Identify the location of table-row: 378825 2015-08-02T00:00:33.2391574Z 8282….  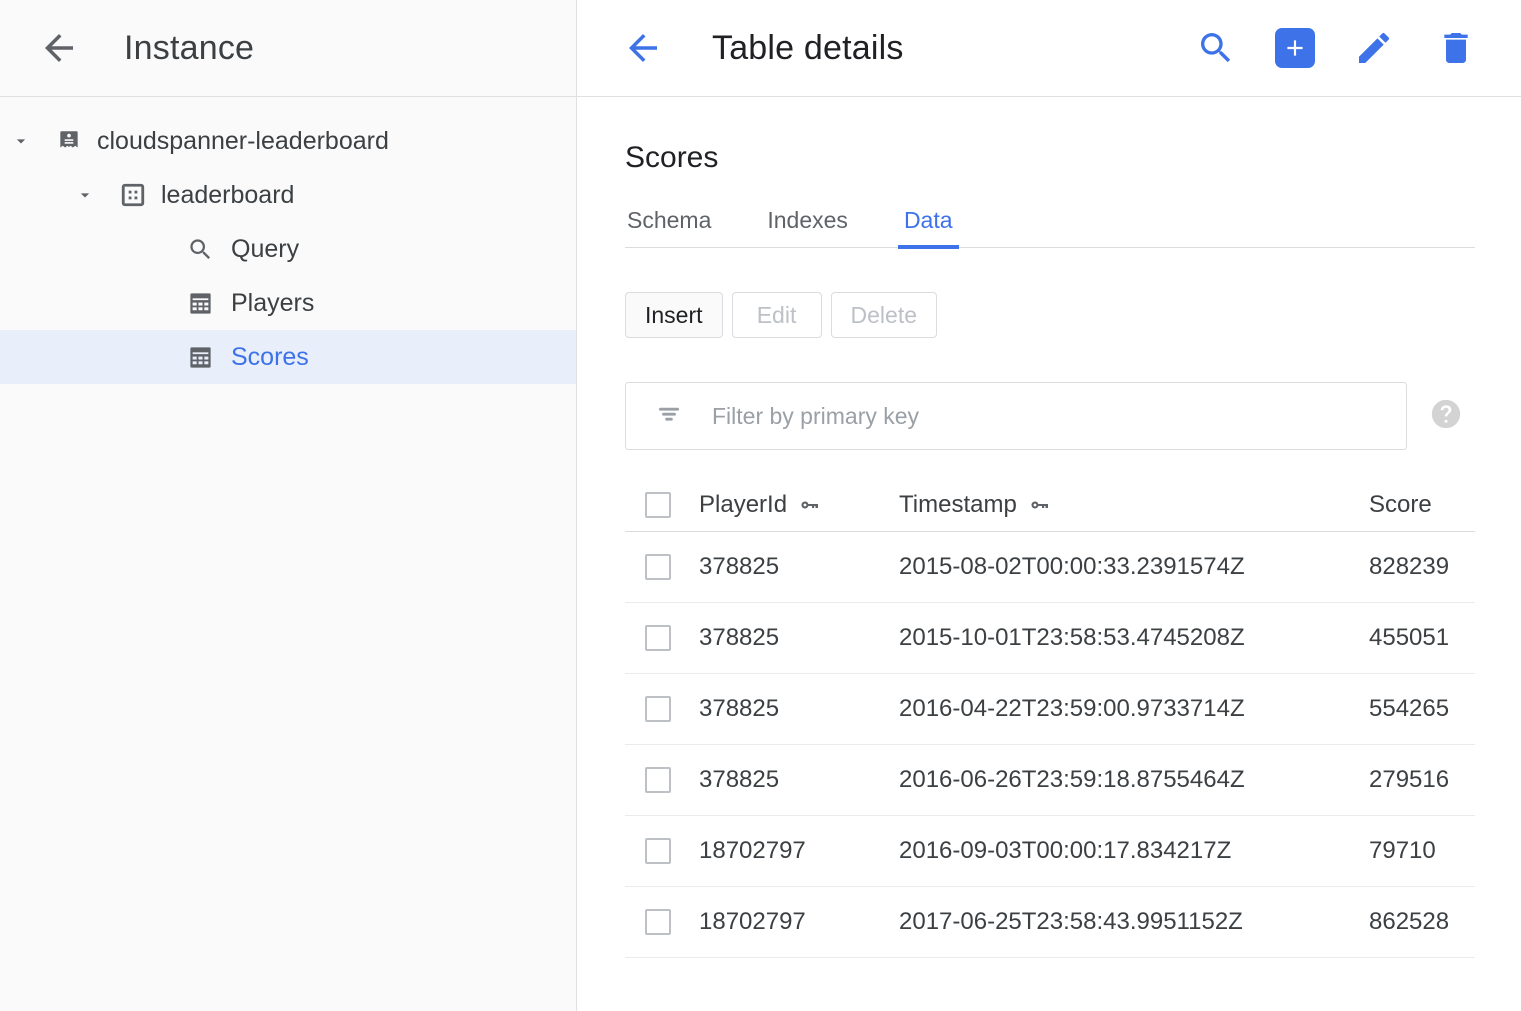
(1050, 567).